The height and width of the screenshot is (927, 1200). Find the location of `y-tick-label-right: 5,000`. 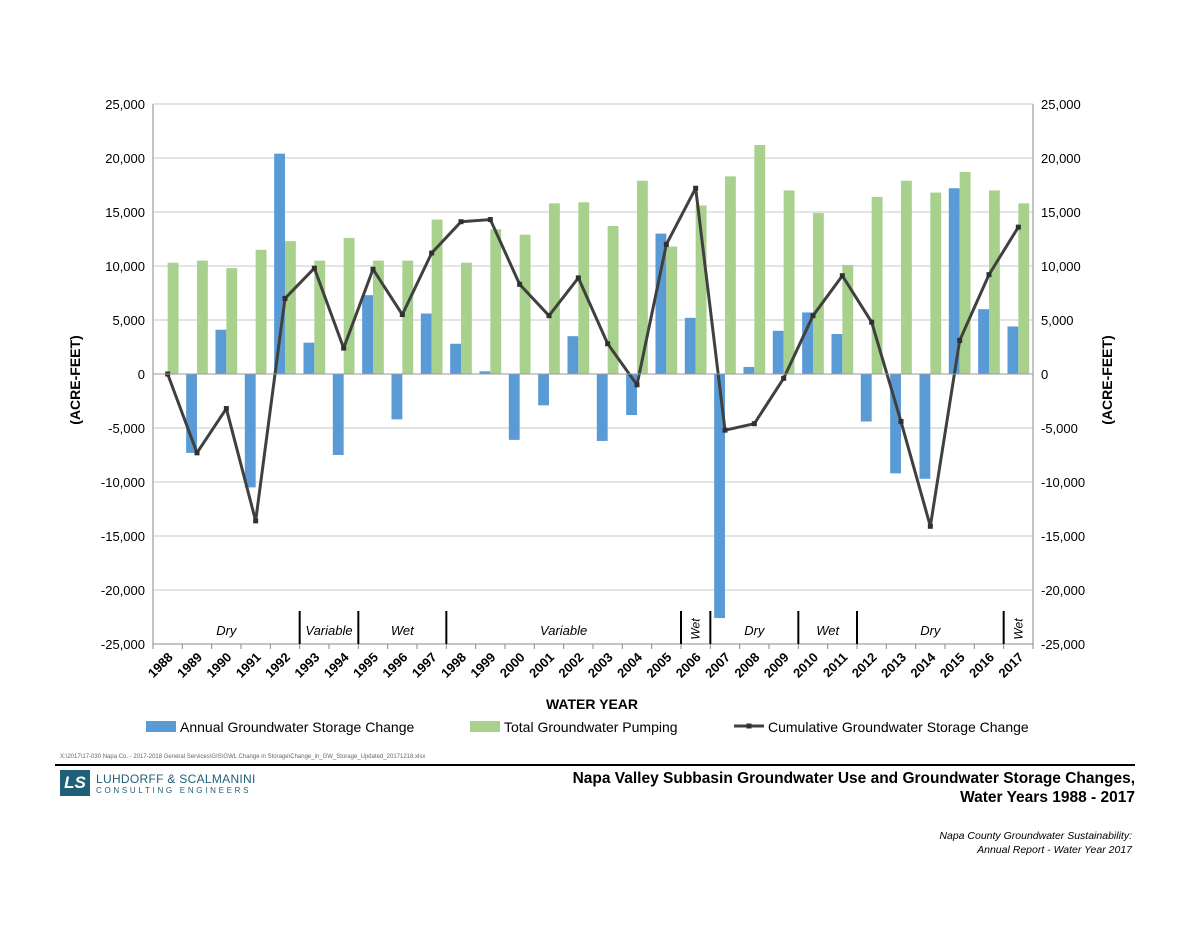

y-tick-label-right: 5,000 is located at coordinates (1057, 320).